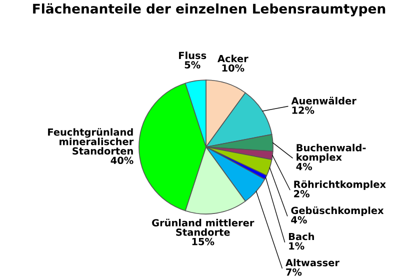  I want to click on slice-label: Fluss, so click(192, 56).